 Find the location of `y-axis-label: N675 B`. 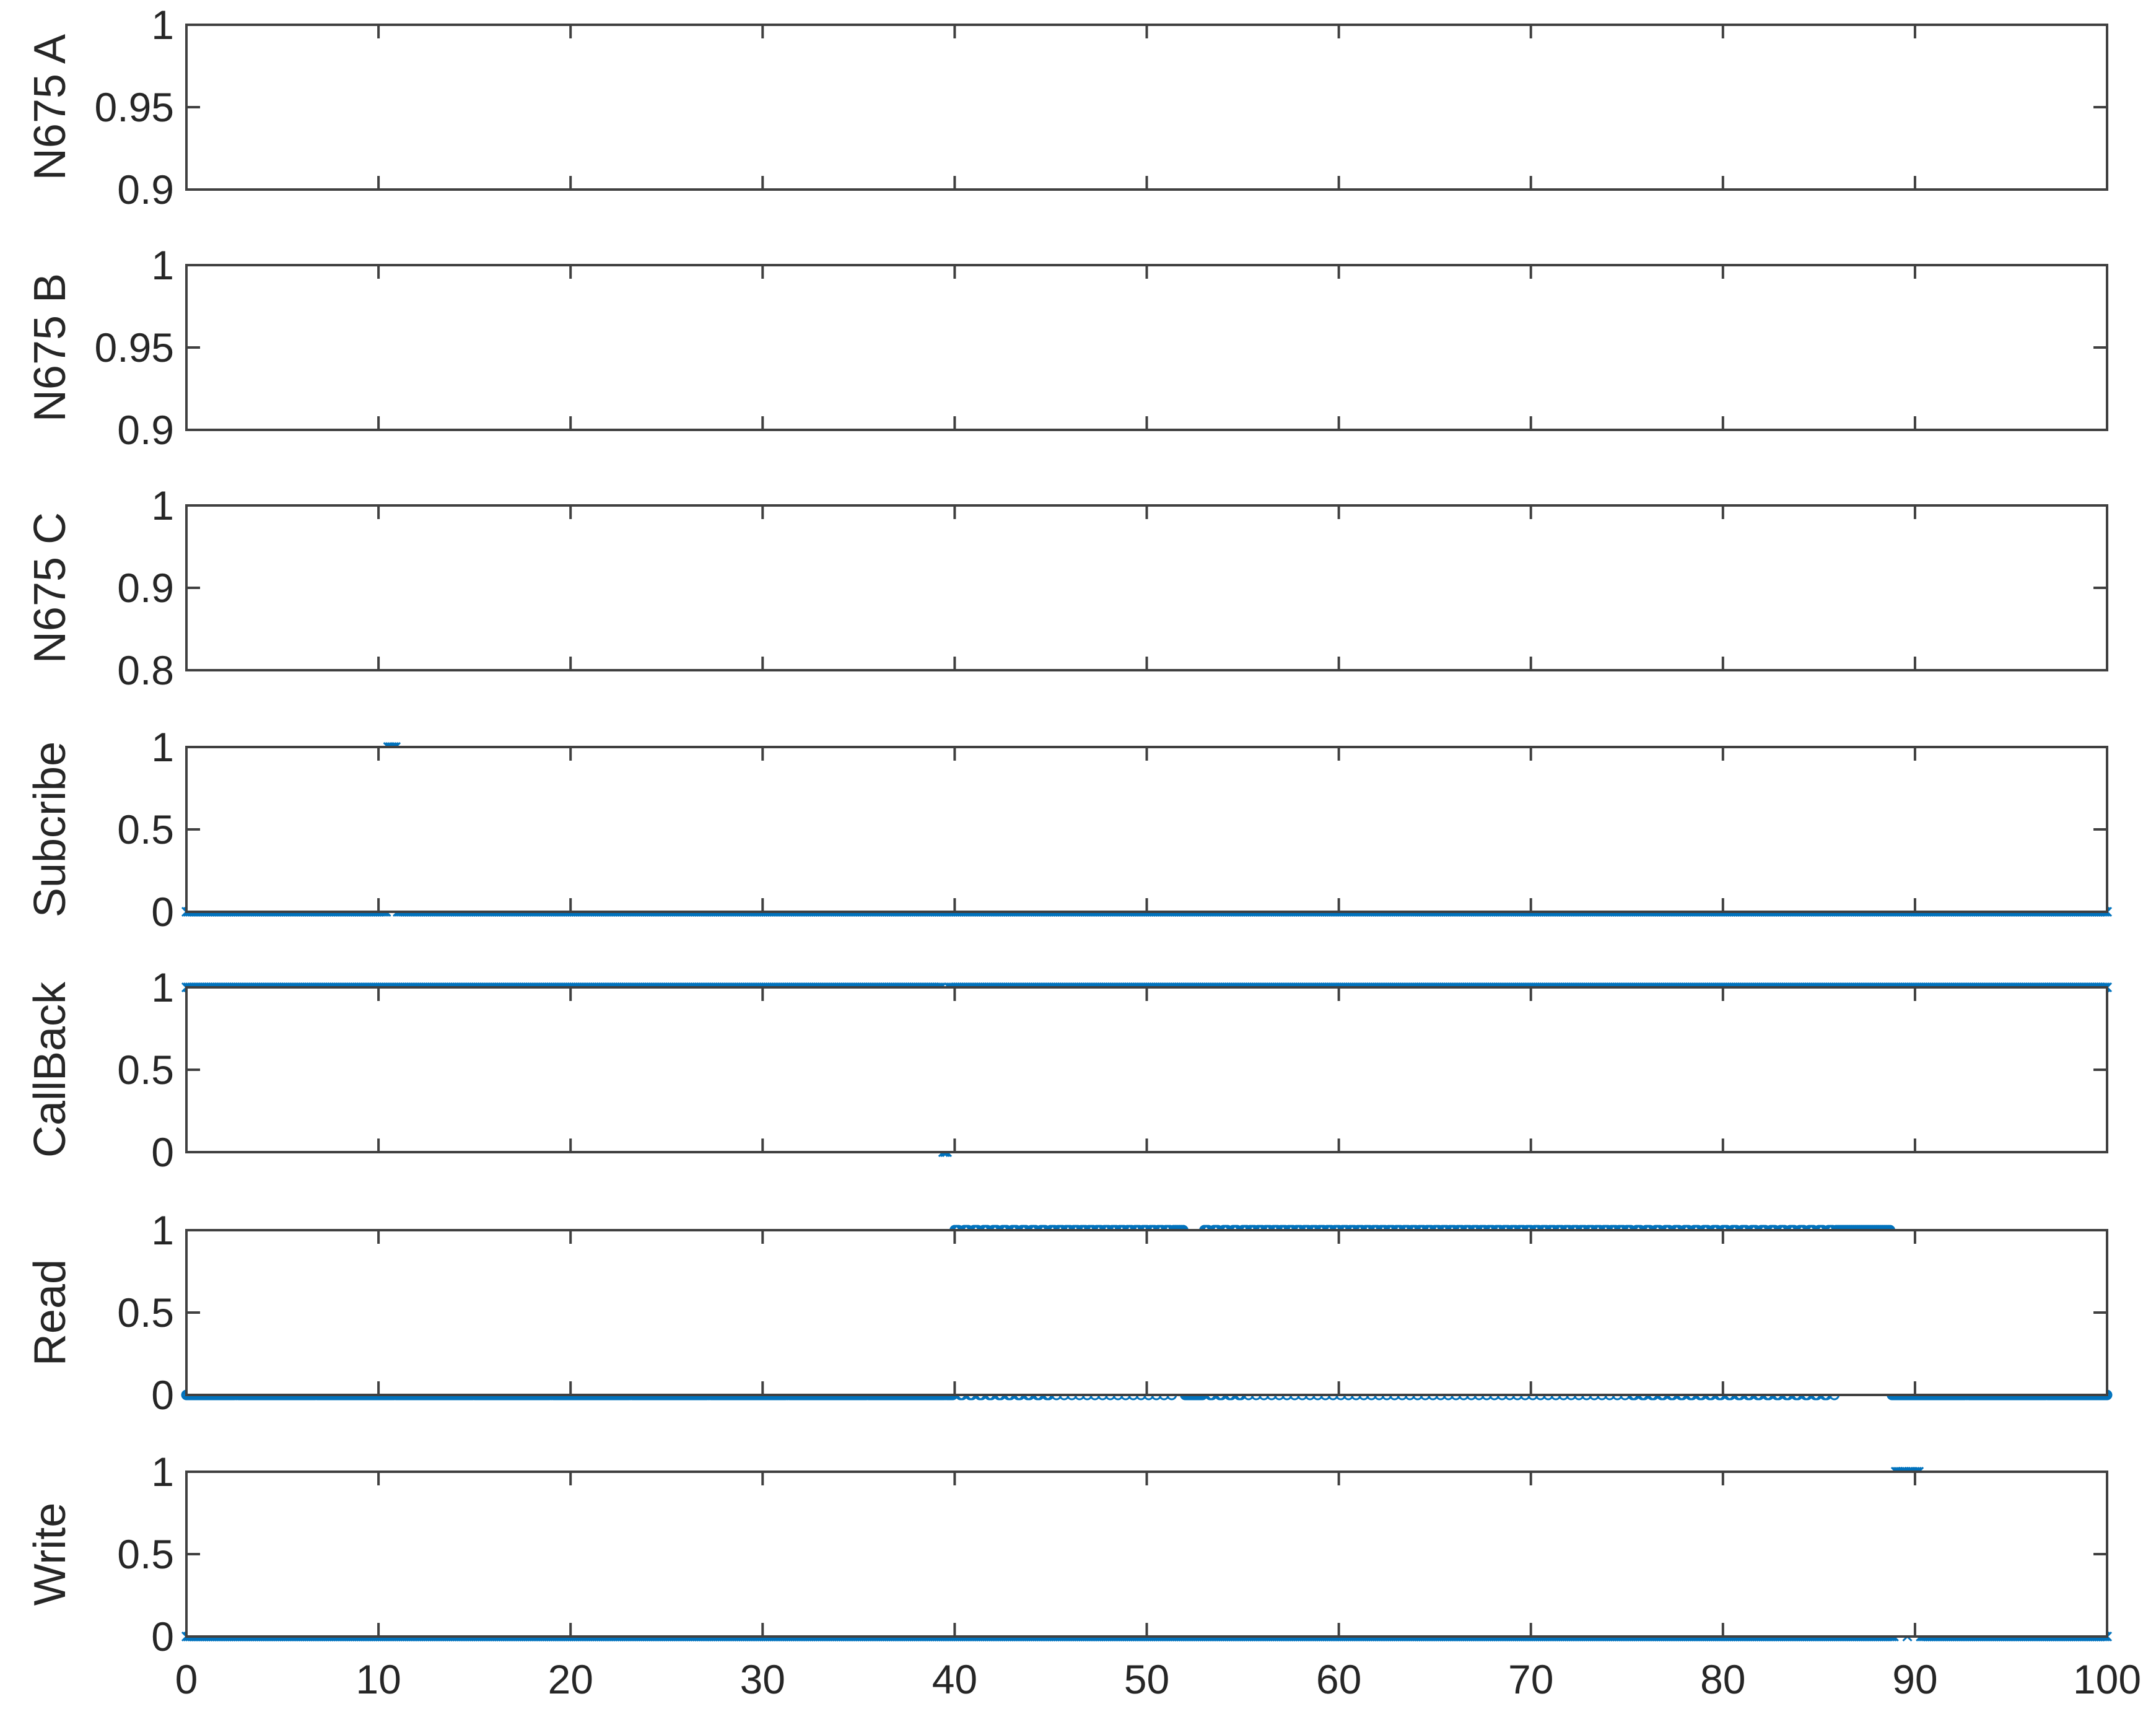

y-axis-label: N675 B is located at coordinates (50, 347).